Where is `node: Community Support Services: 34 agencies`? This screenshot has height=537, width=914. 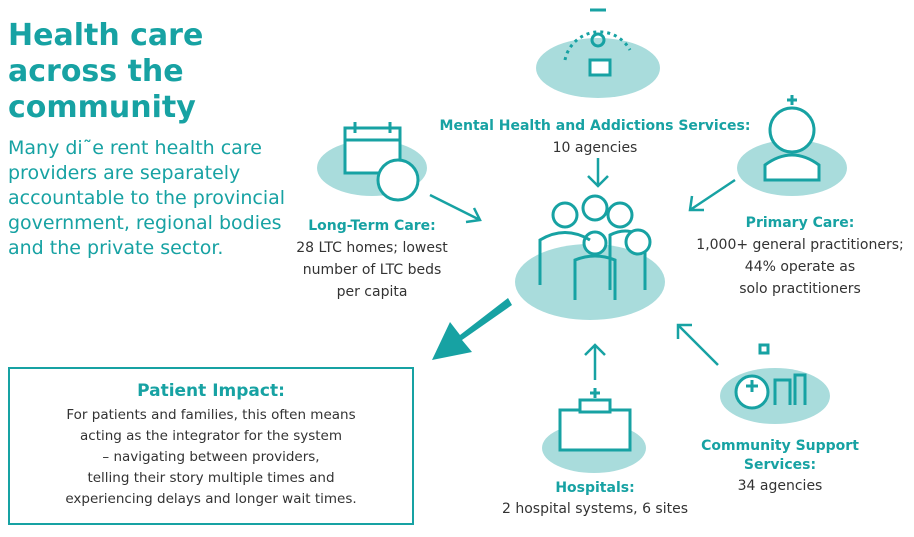 node: Community Support Services: 34 agencies is located at coordinates (780, 467).